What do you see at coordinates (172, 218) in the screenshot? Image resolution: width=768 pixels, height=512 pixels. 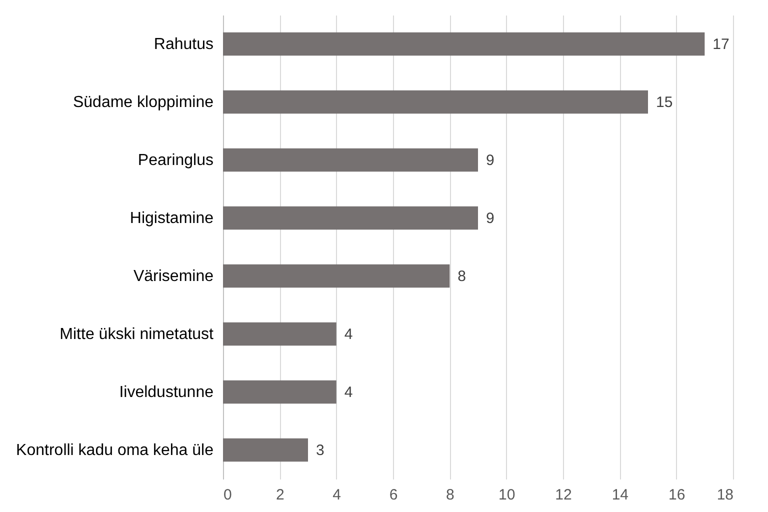 I see `y-tick-label: Higistamine` at bounding box center [172, 218].